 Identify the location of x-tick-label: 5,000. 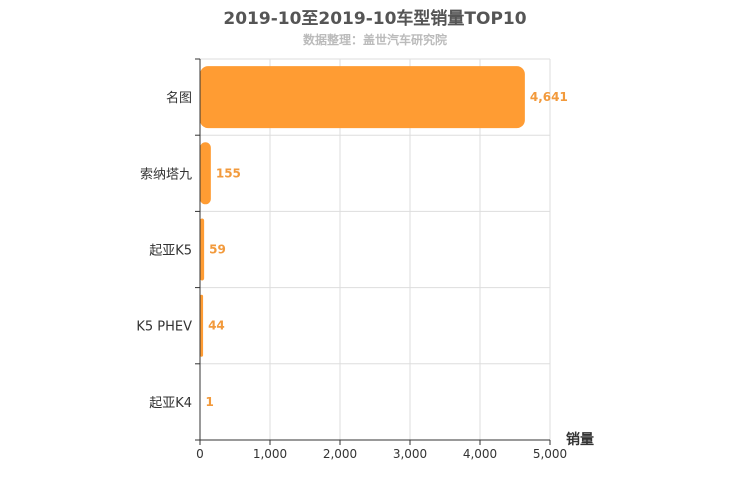
(550, 454).